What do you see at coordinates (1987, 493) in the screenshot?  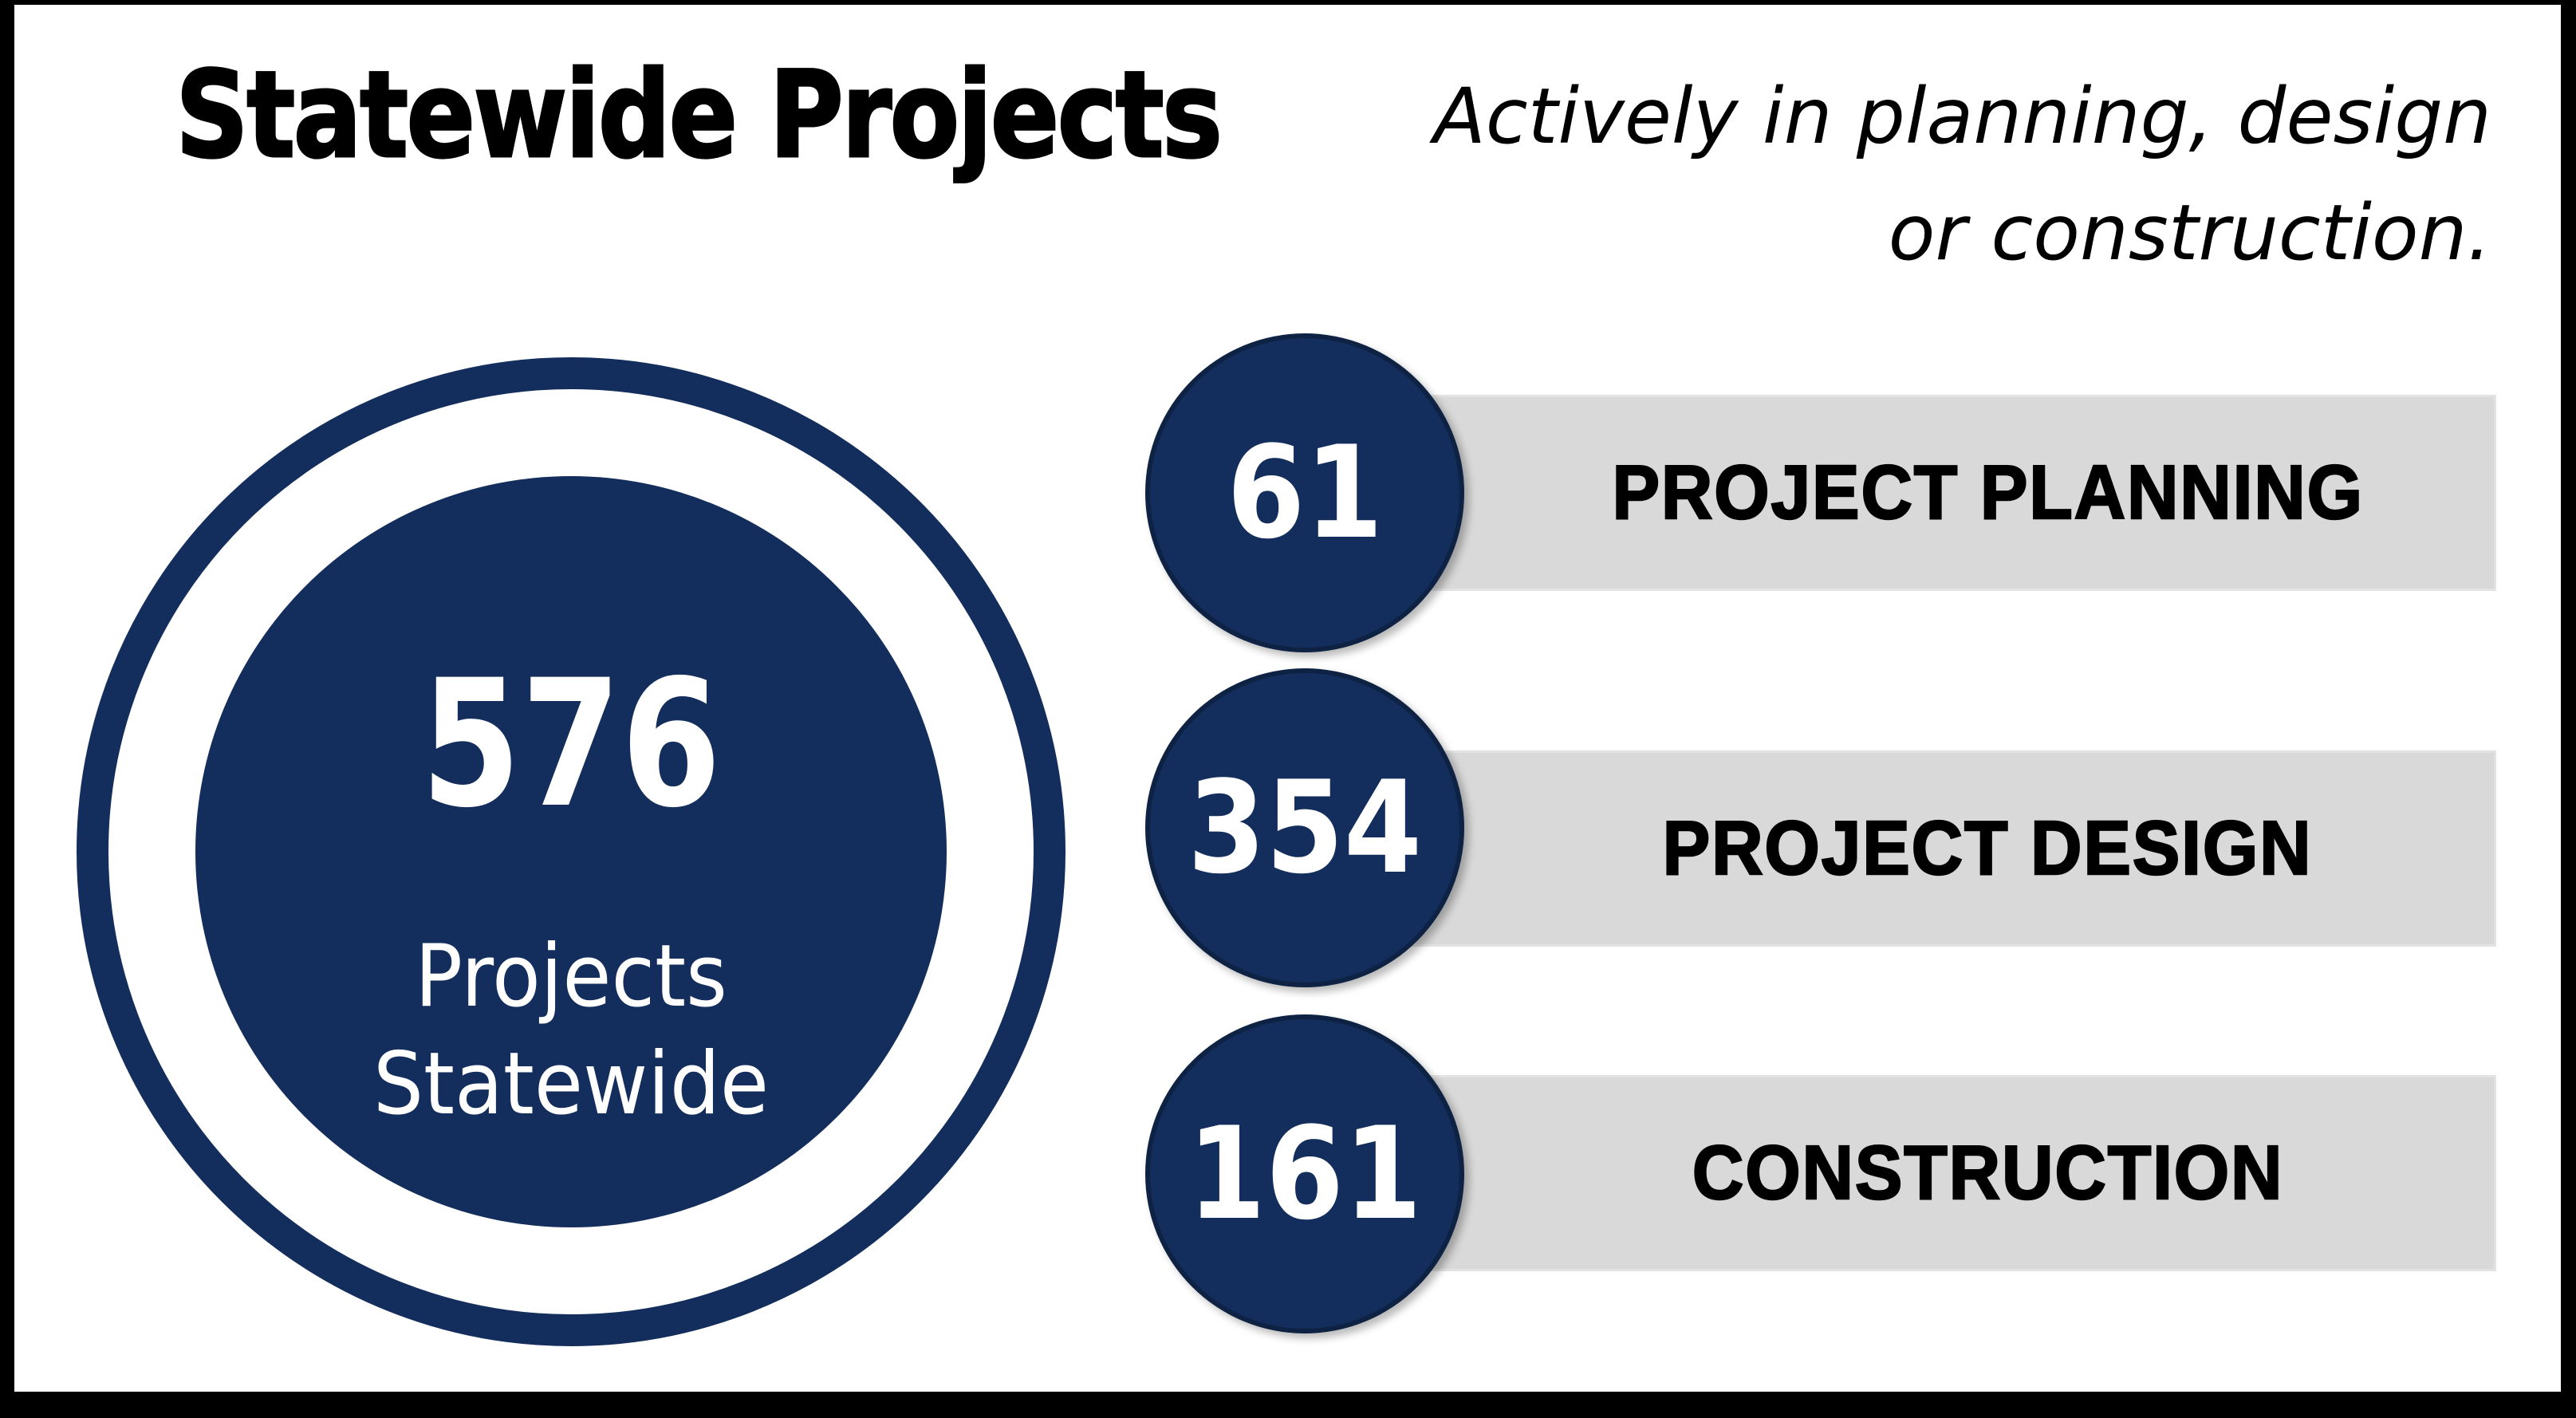 I see `stage-label-project-planning: PROJECT PLANNING` at bounding box center [1987, 493].